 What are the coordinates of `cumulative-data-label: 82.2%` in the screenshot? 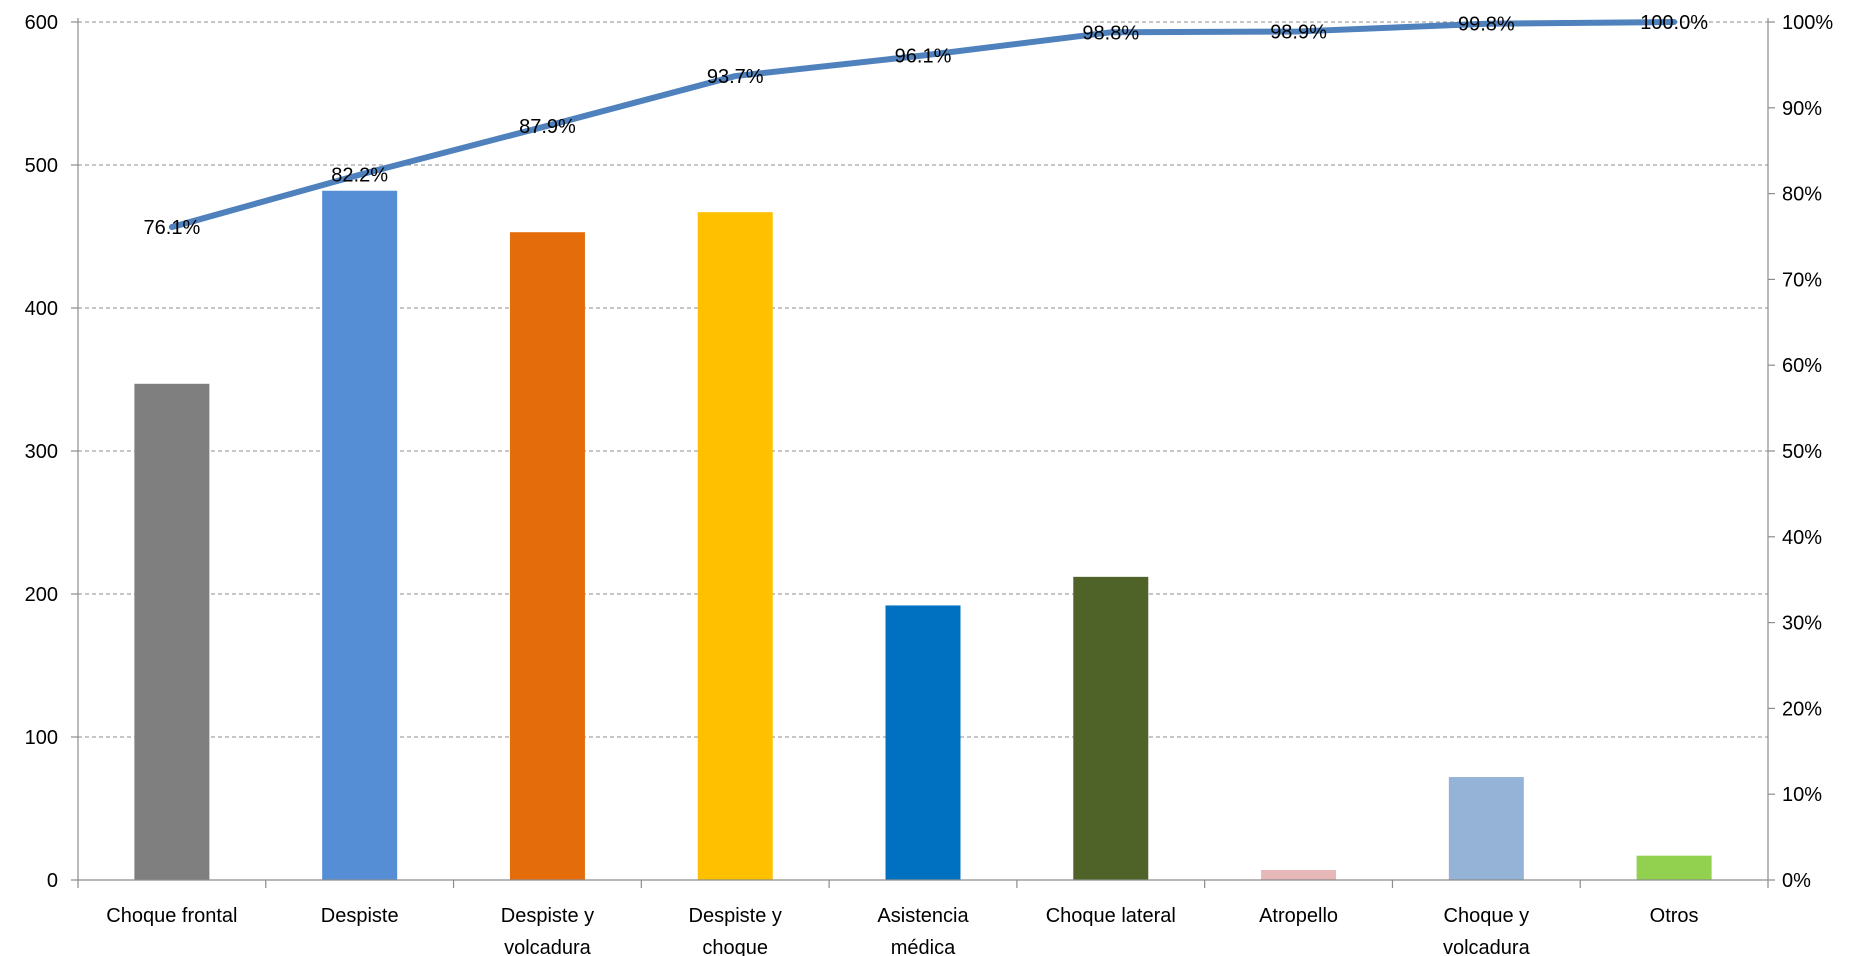 It's located at (359, 176).